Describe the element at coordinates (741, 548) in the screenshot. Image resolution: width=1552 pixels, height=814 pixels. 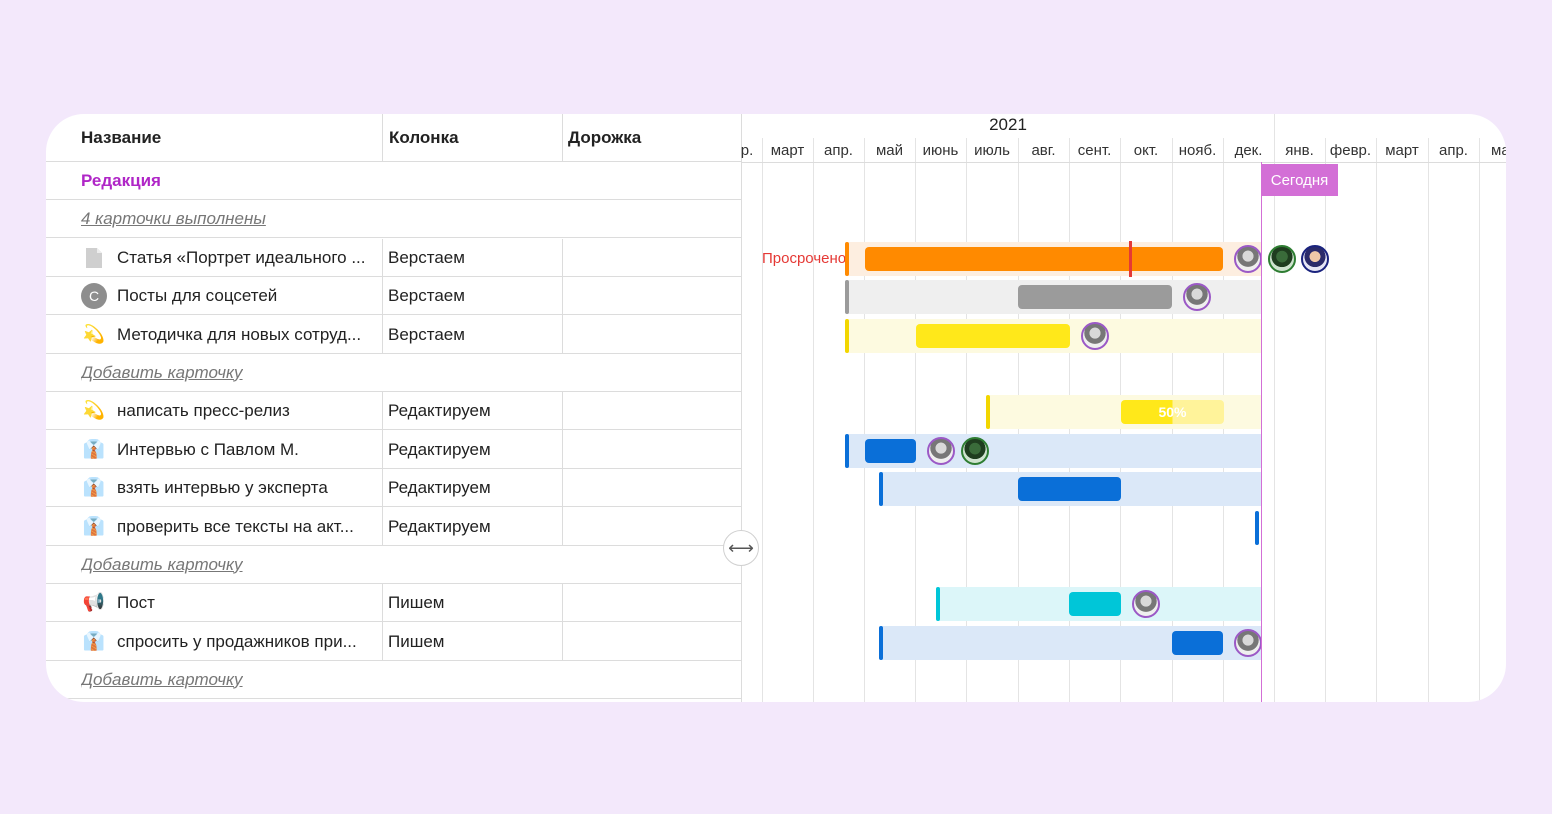
I see `resize-handle-icon: ⟷` at that location.